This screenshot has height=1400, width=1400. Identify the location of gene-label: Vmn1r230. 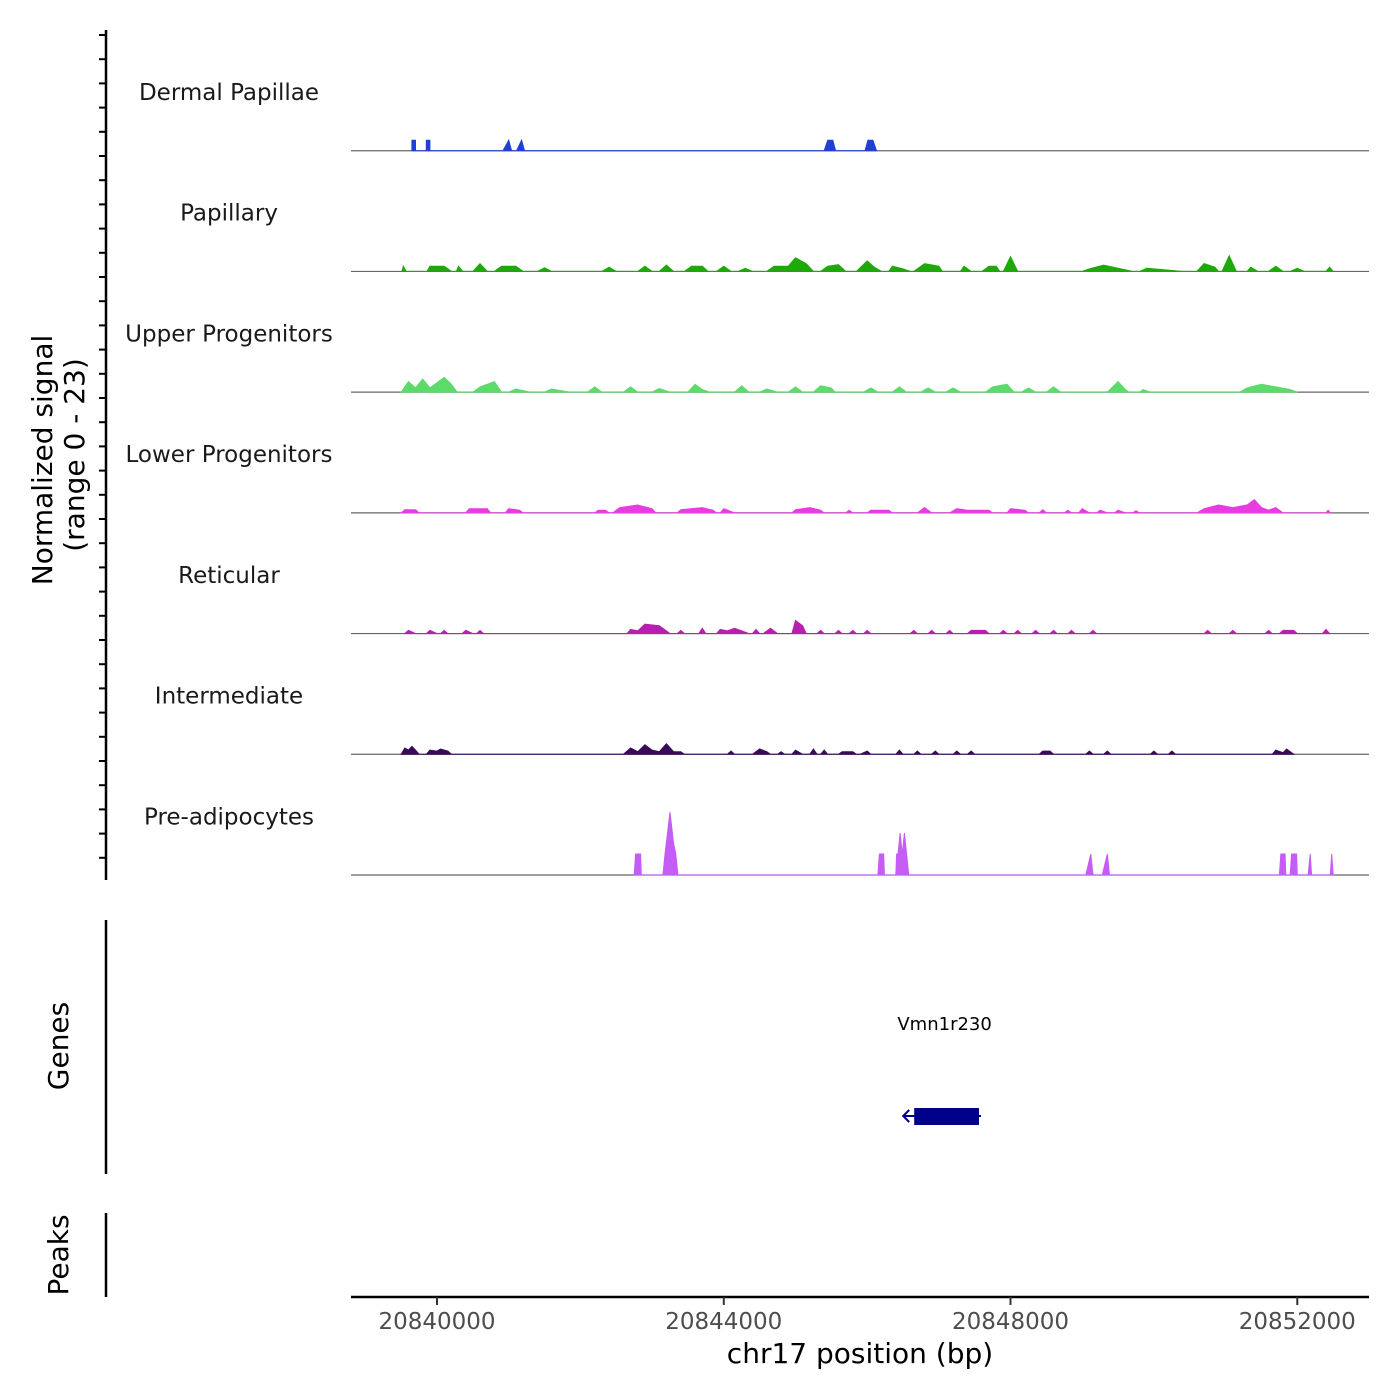
(944, 1024).